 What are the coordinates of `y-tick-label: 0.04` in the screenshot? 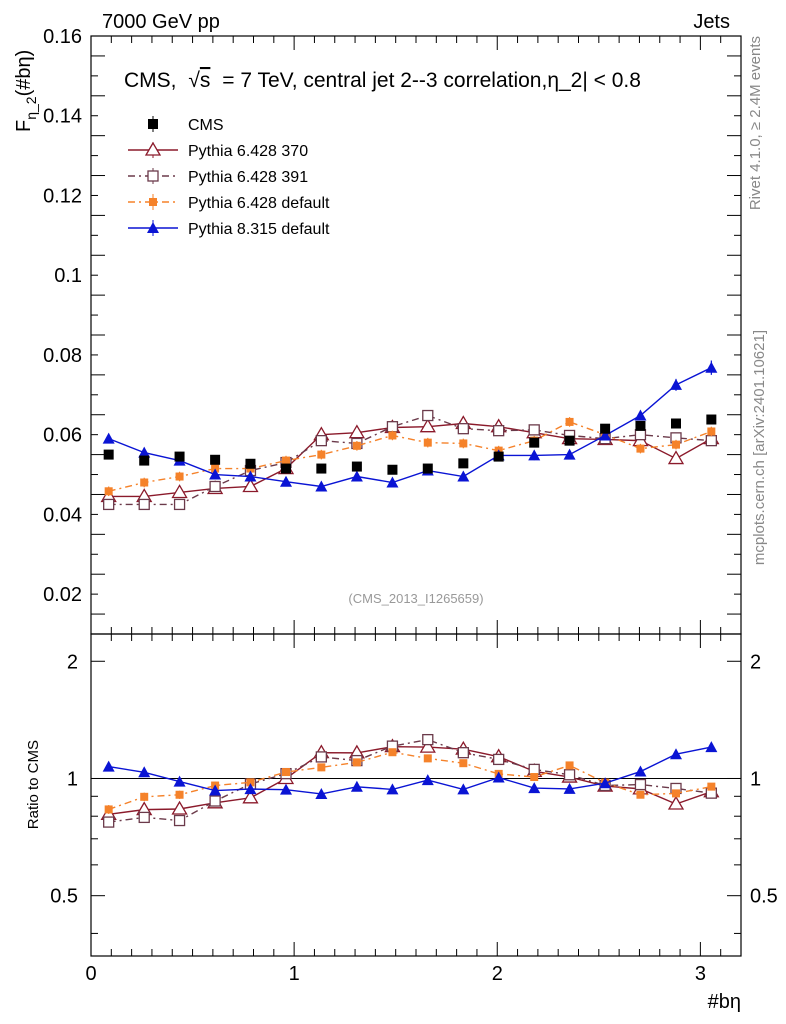 It's located at (62, 515).